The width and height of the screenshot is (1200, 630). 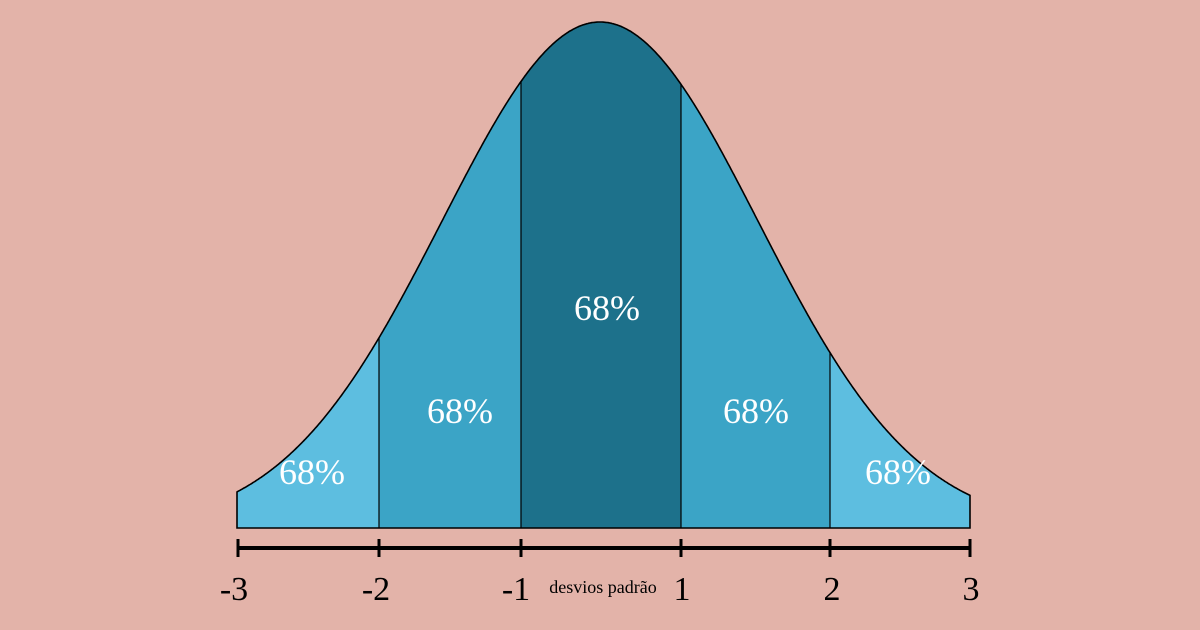 What do you see at coordinates (607, 308) in the screenshot?
I see `region-label-center: 68%` at bounding box center [607, 308].